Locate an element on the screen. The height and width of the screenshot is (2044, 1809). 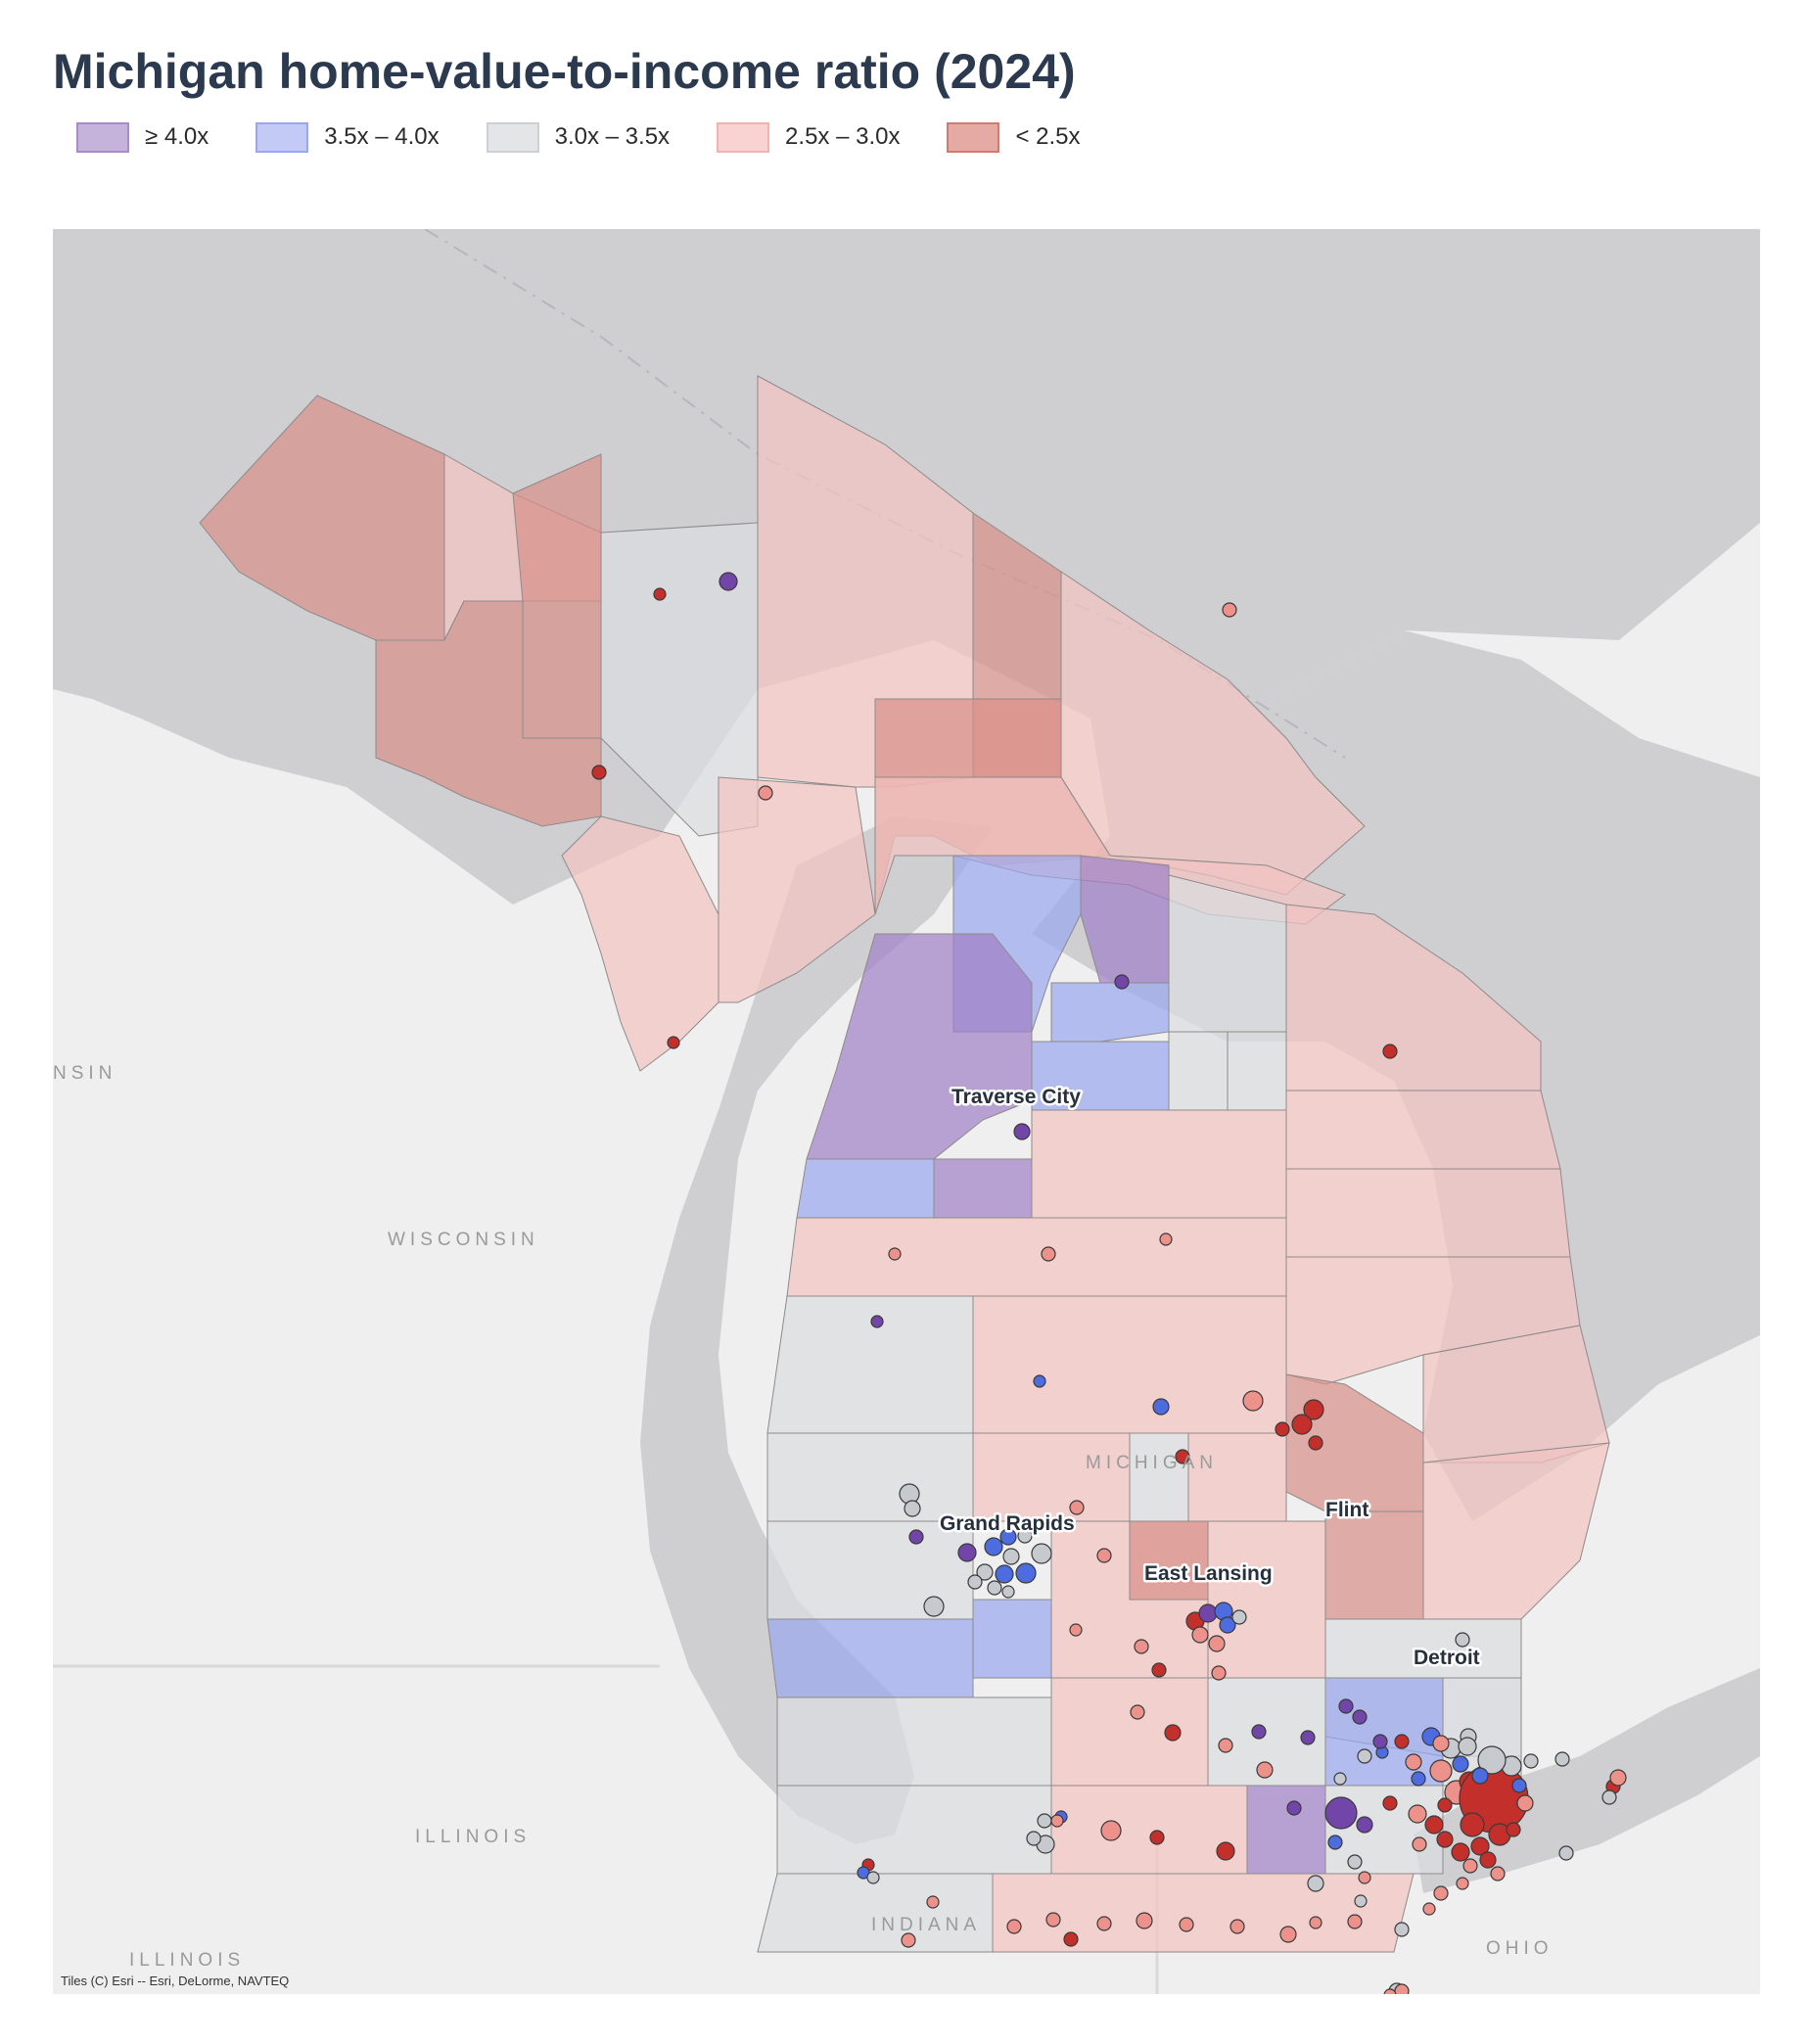
legend-item-3-5-to-4-0: 3.5x – 4.0x is located at coordinates (347, 137).